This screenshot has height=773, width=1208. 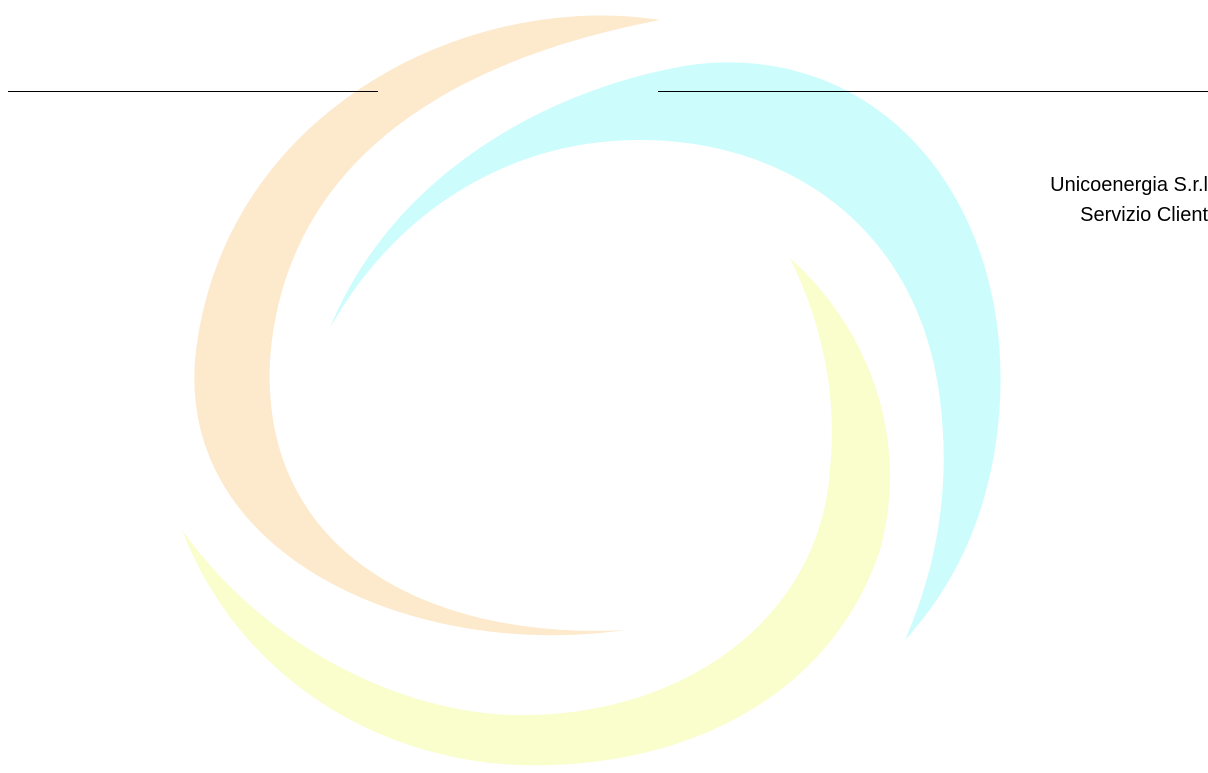 I want to click on recipient-address-block: Unicoenergia S.r.l Servizio Client, so click(x=1129, y=200).